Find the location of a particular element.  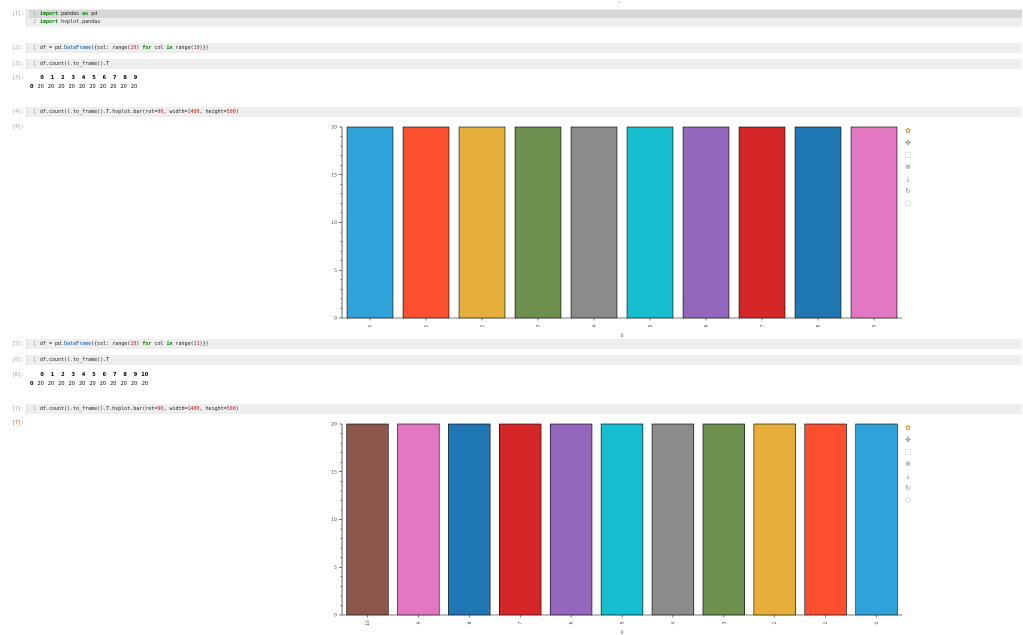

y-tick-label: 0 is located at coordinates (335, 319).